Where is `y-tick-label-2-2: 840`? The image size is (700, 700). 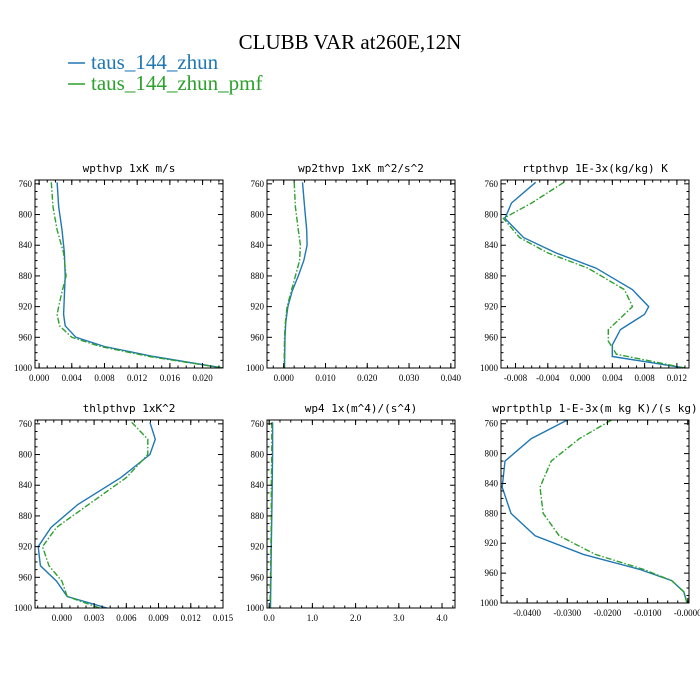
y-tick-label-2-2: 840 is located at coordinates (492, 245).